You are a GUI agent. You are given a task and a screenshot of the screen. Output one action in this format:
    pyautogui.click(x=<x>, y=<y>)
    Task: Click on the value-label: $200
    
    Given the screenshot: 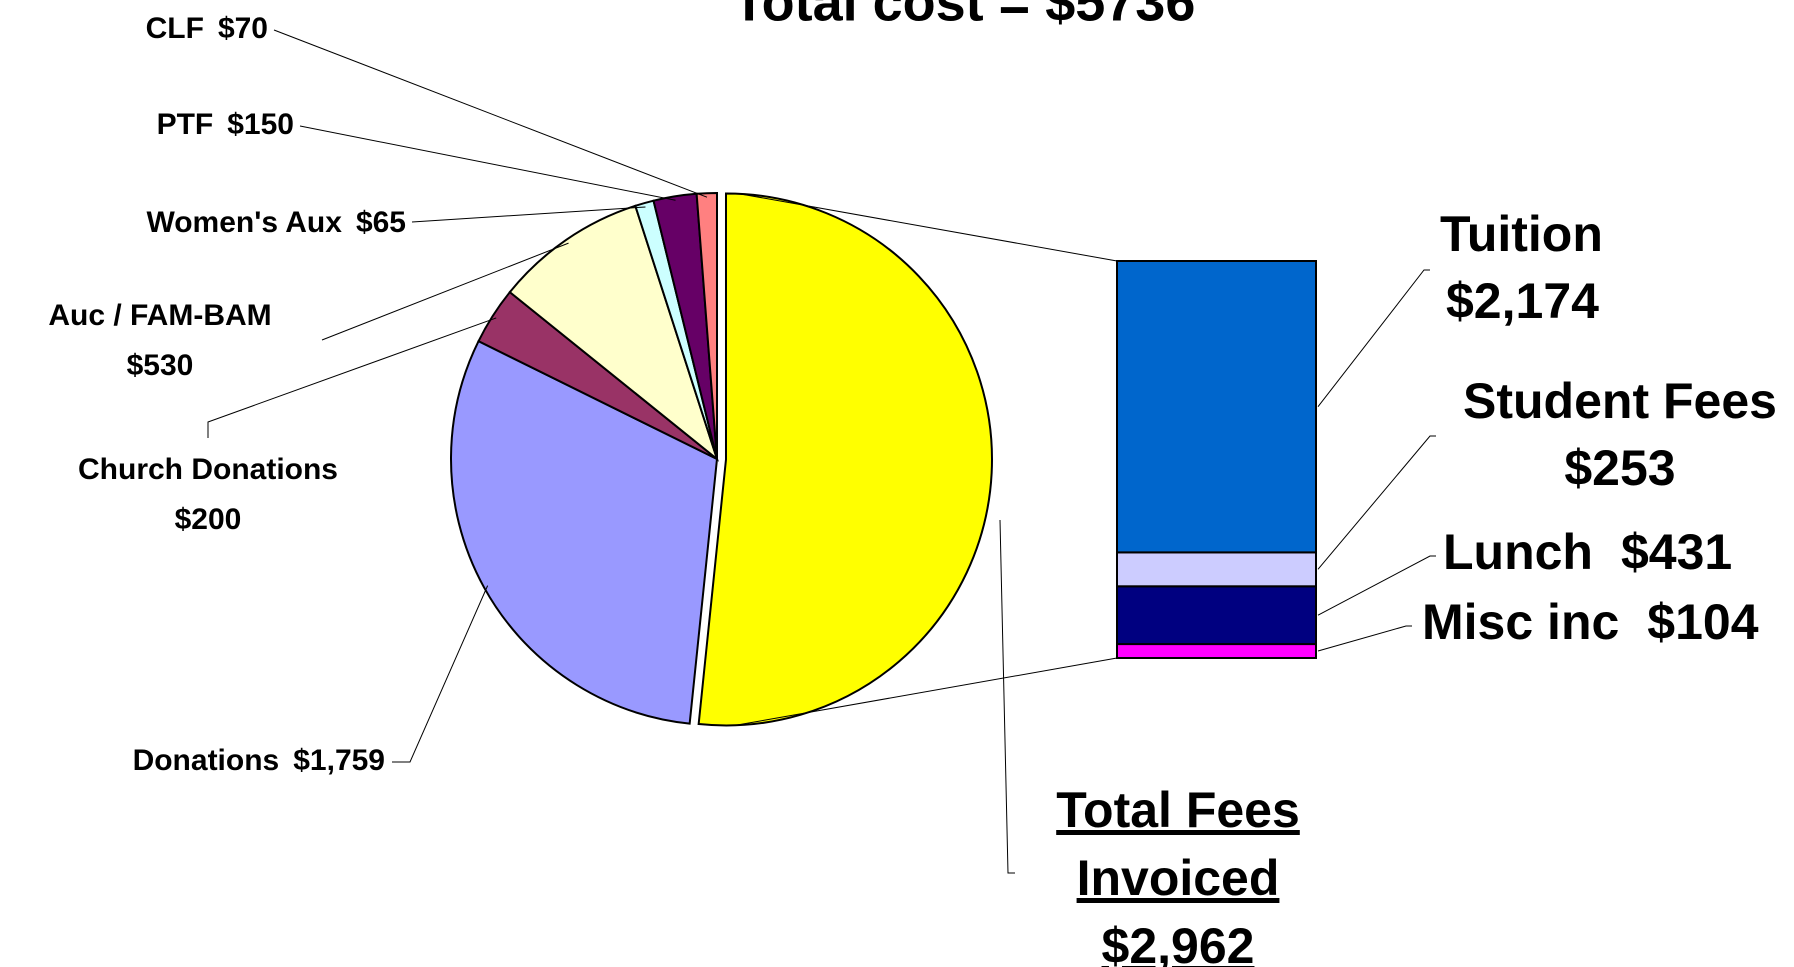 What is the action you would take?
    pyautogui.click(x=208, y=519)
    